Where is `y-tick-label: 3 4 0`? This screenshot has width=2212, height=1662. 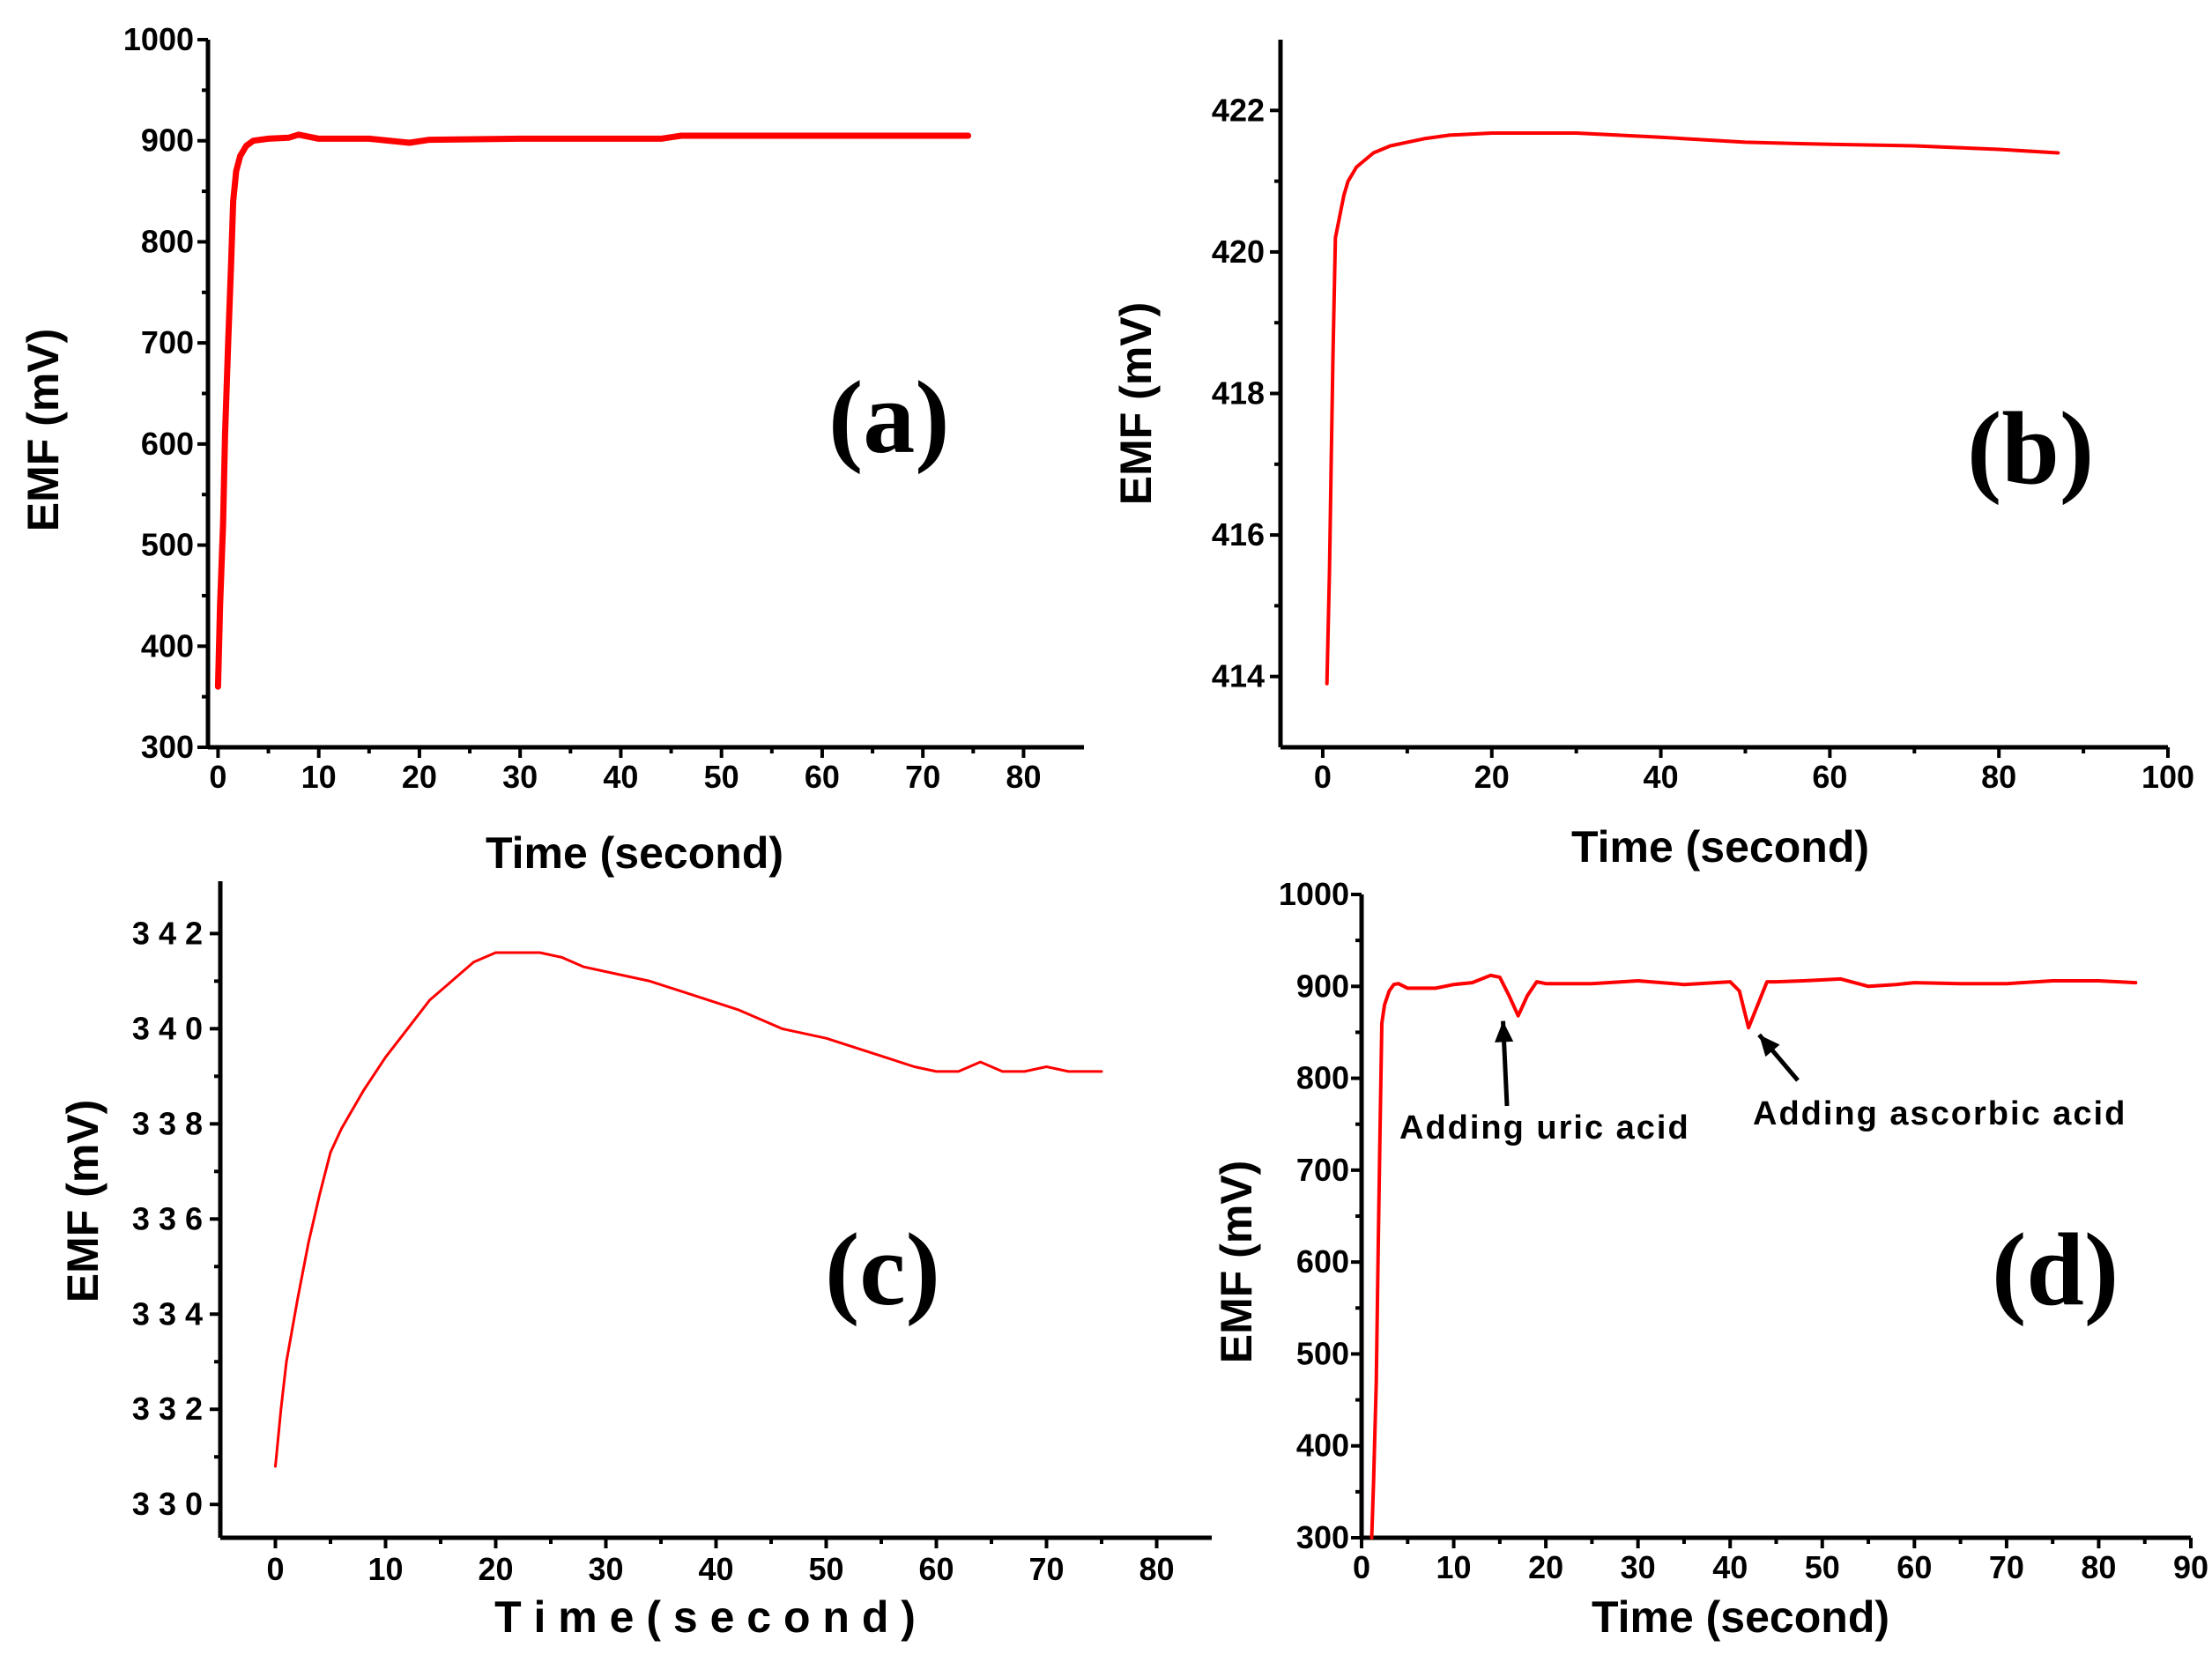 y-tick-label: 3 4 0 is located at coordinates (168, 1028).